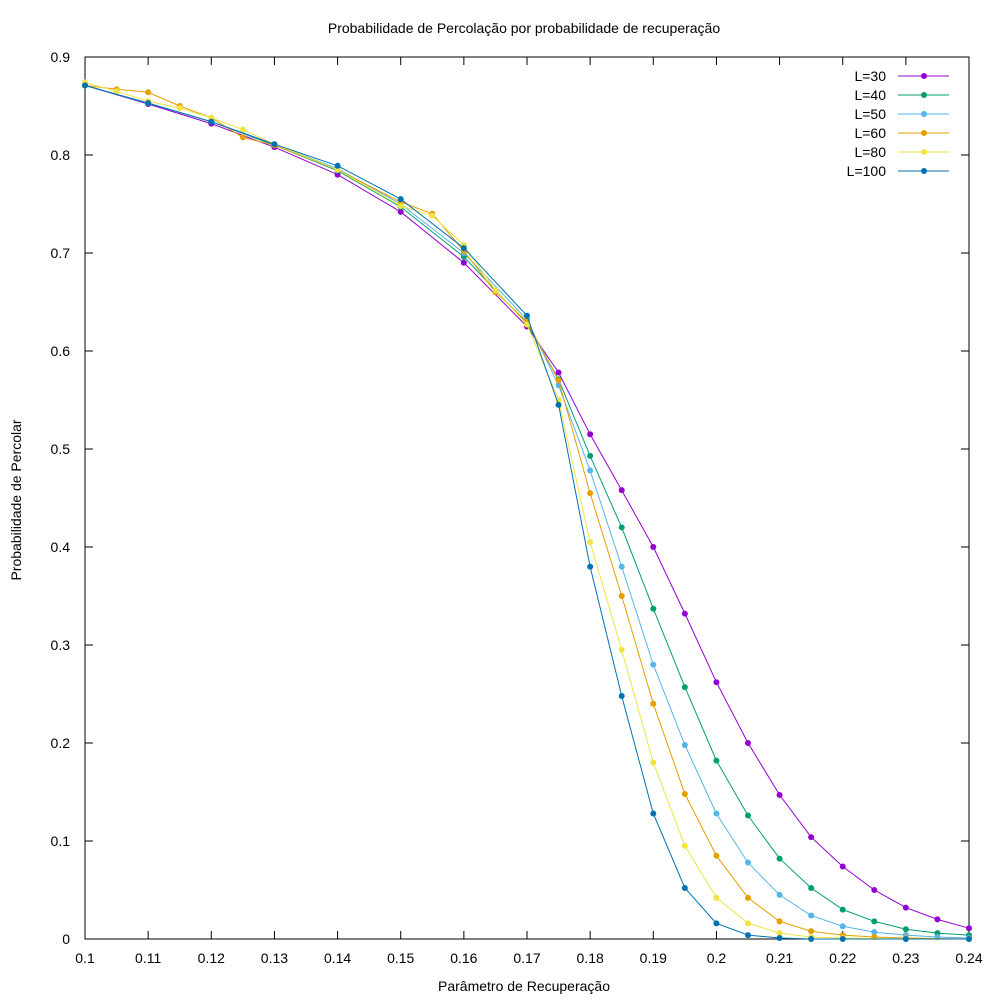 The width and height of the screenshot is (1000, 1000). What do you see at coordinates (61, 743) in the screenshot?
I see `y-tick-label: 0.2` at bounding box center [61, 743].